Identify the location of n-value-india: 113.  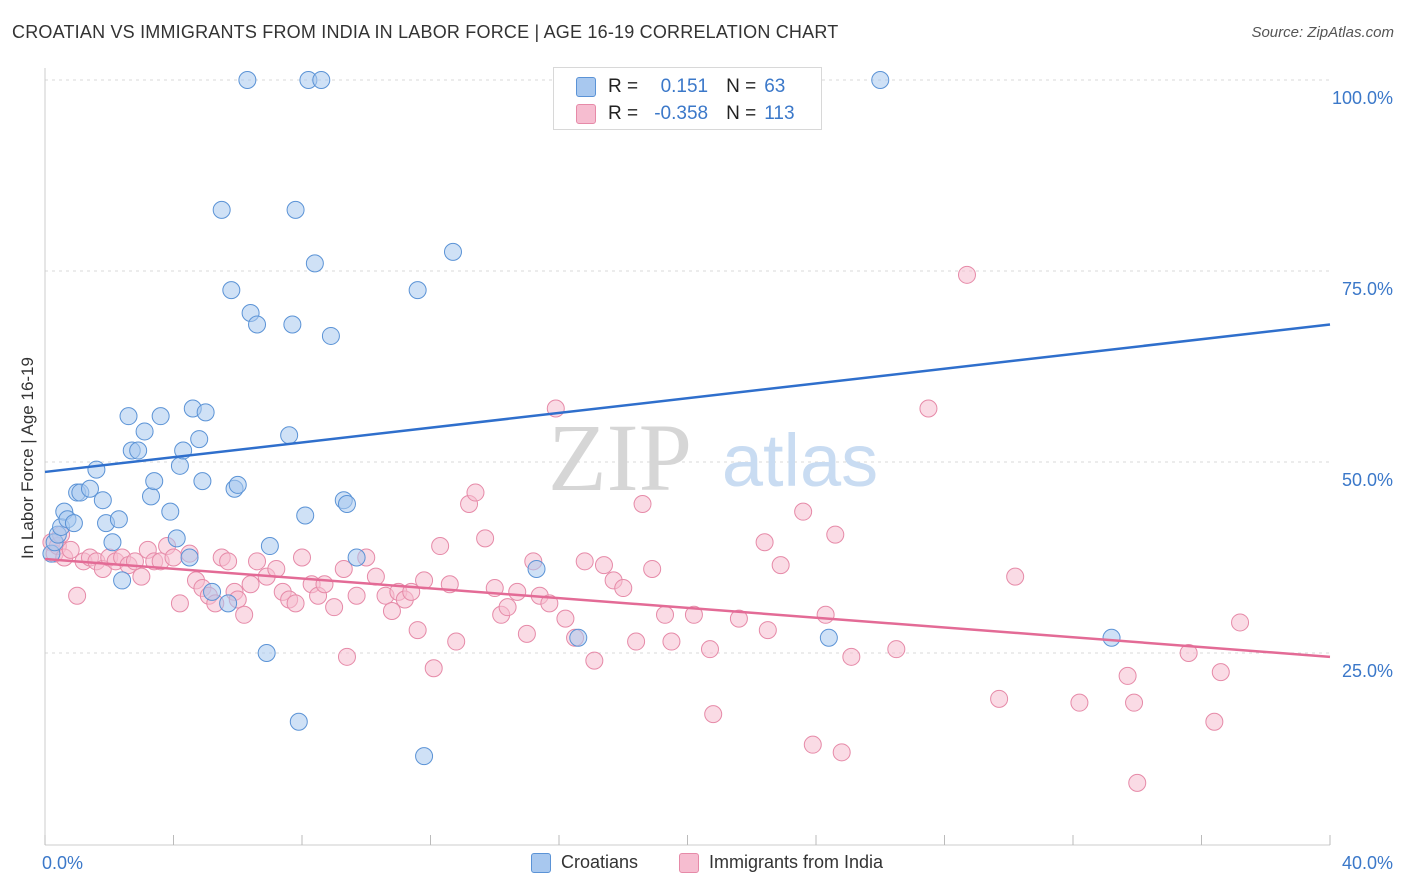
(779, 113).